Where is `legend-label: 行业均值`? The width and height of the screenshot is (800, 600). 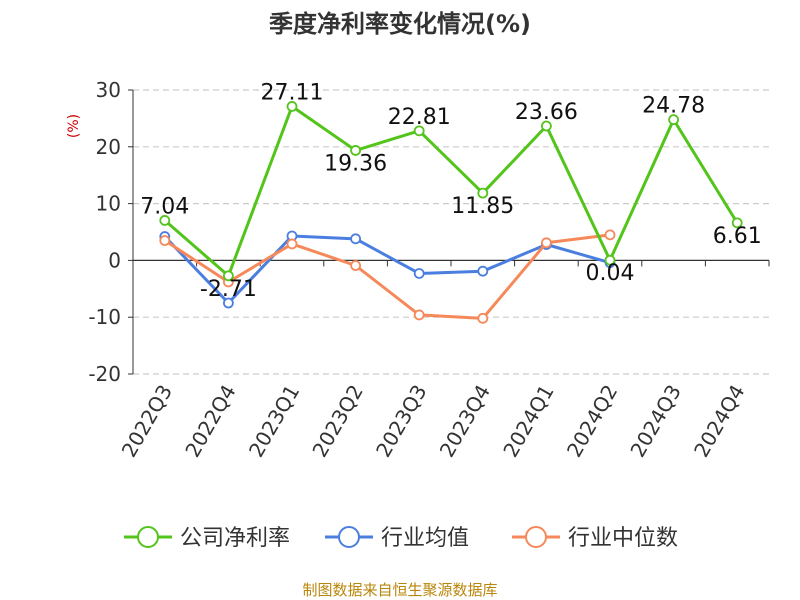 legend-label: 行业均值 is located at coordinates (425, 538).